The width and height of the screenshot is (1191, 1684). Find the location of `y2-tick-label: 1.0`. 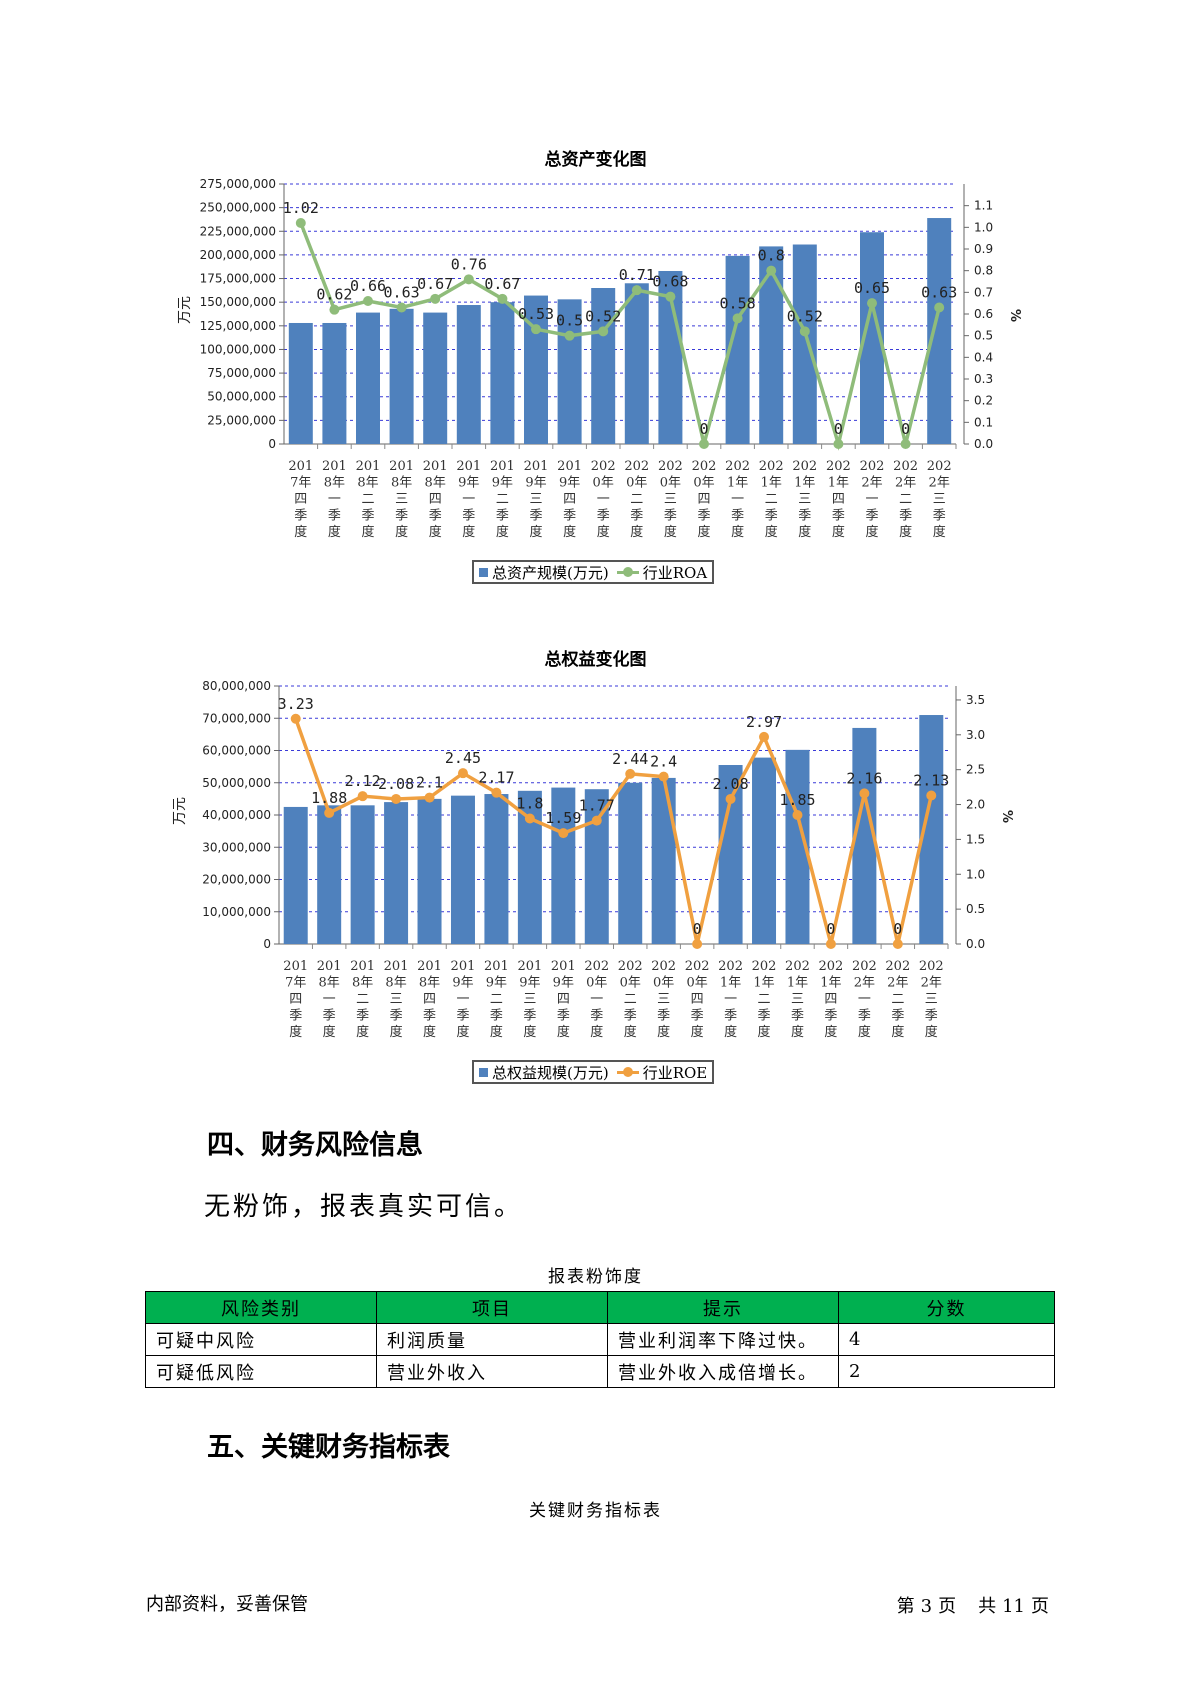

y2-tick-label: 1.0 is located at coordinates (983, 227).